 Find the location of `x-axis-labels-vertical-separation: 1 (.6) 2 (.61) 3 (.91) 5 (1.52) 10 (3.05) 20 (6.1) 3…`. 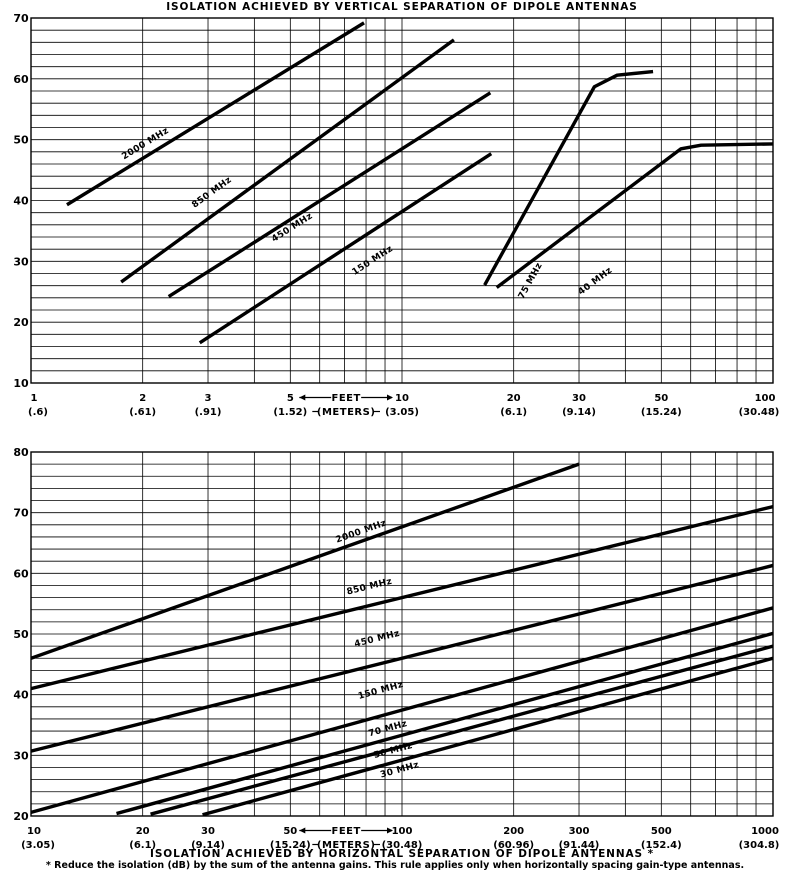

x-axis-labels-vertical-separation: 1 (.6) 2 (.61) 3 (.91) 5 (1.52) 10 (3.05) 20 (6.1) 3… is located at coordinates (403, 405).